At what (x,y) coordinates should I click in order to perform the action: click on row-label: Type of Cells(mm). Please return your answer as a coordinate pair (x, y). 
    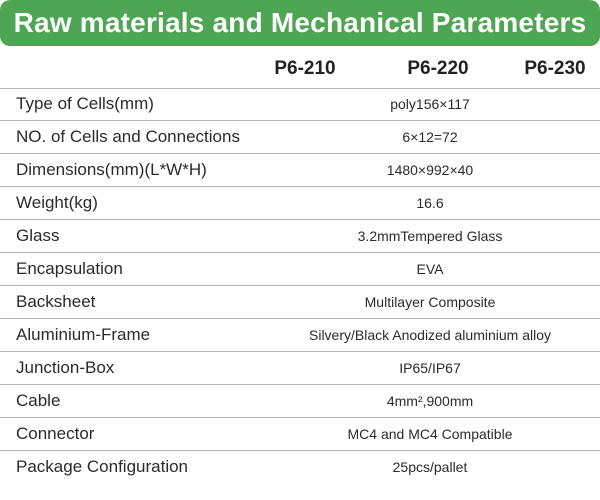
    Looking at the image, I should click on (85, 103).